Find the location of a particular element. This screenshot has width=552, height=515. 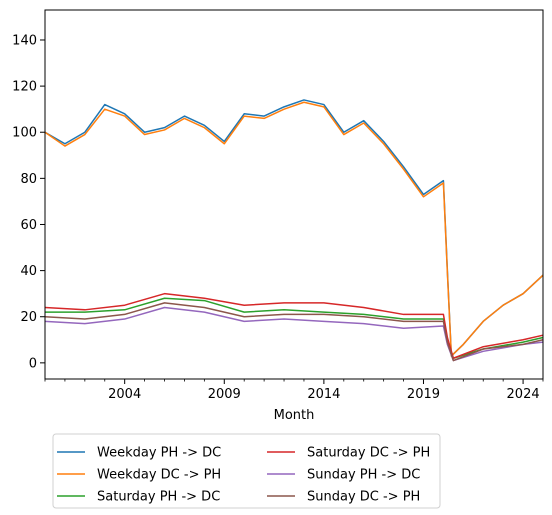

legend-label: Sunday PH -> DC is located at coordinates (363, 475).